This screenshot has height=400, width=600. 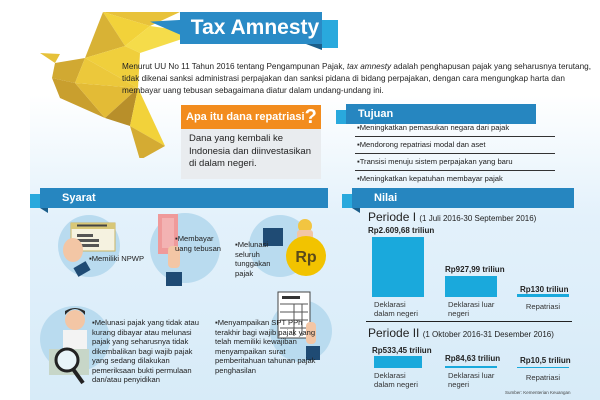 What do you see at coordinates (538, 392) in the screenshot?
I see `source-credit: Sumber: Kementerian Keuangan` at bounding box center [538, 392].